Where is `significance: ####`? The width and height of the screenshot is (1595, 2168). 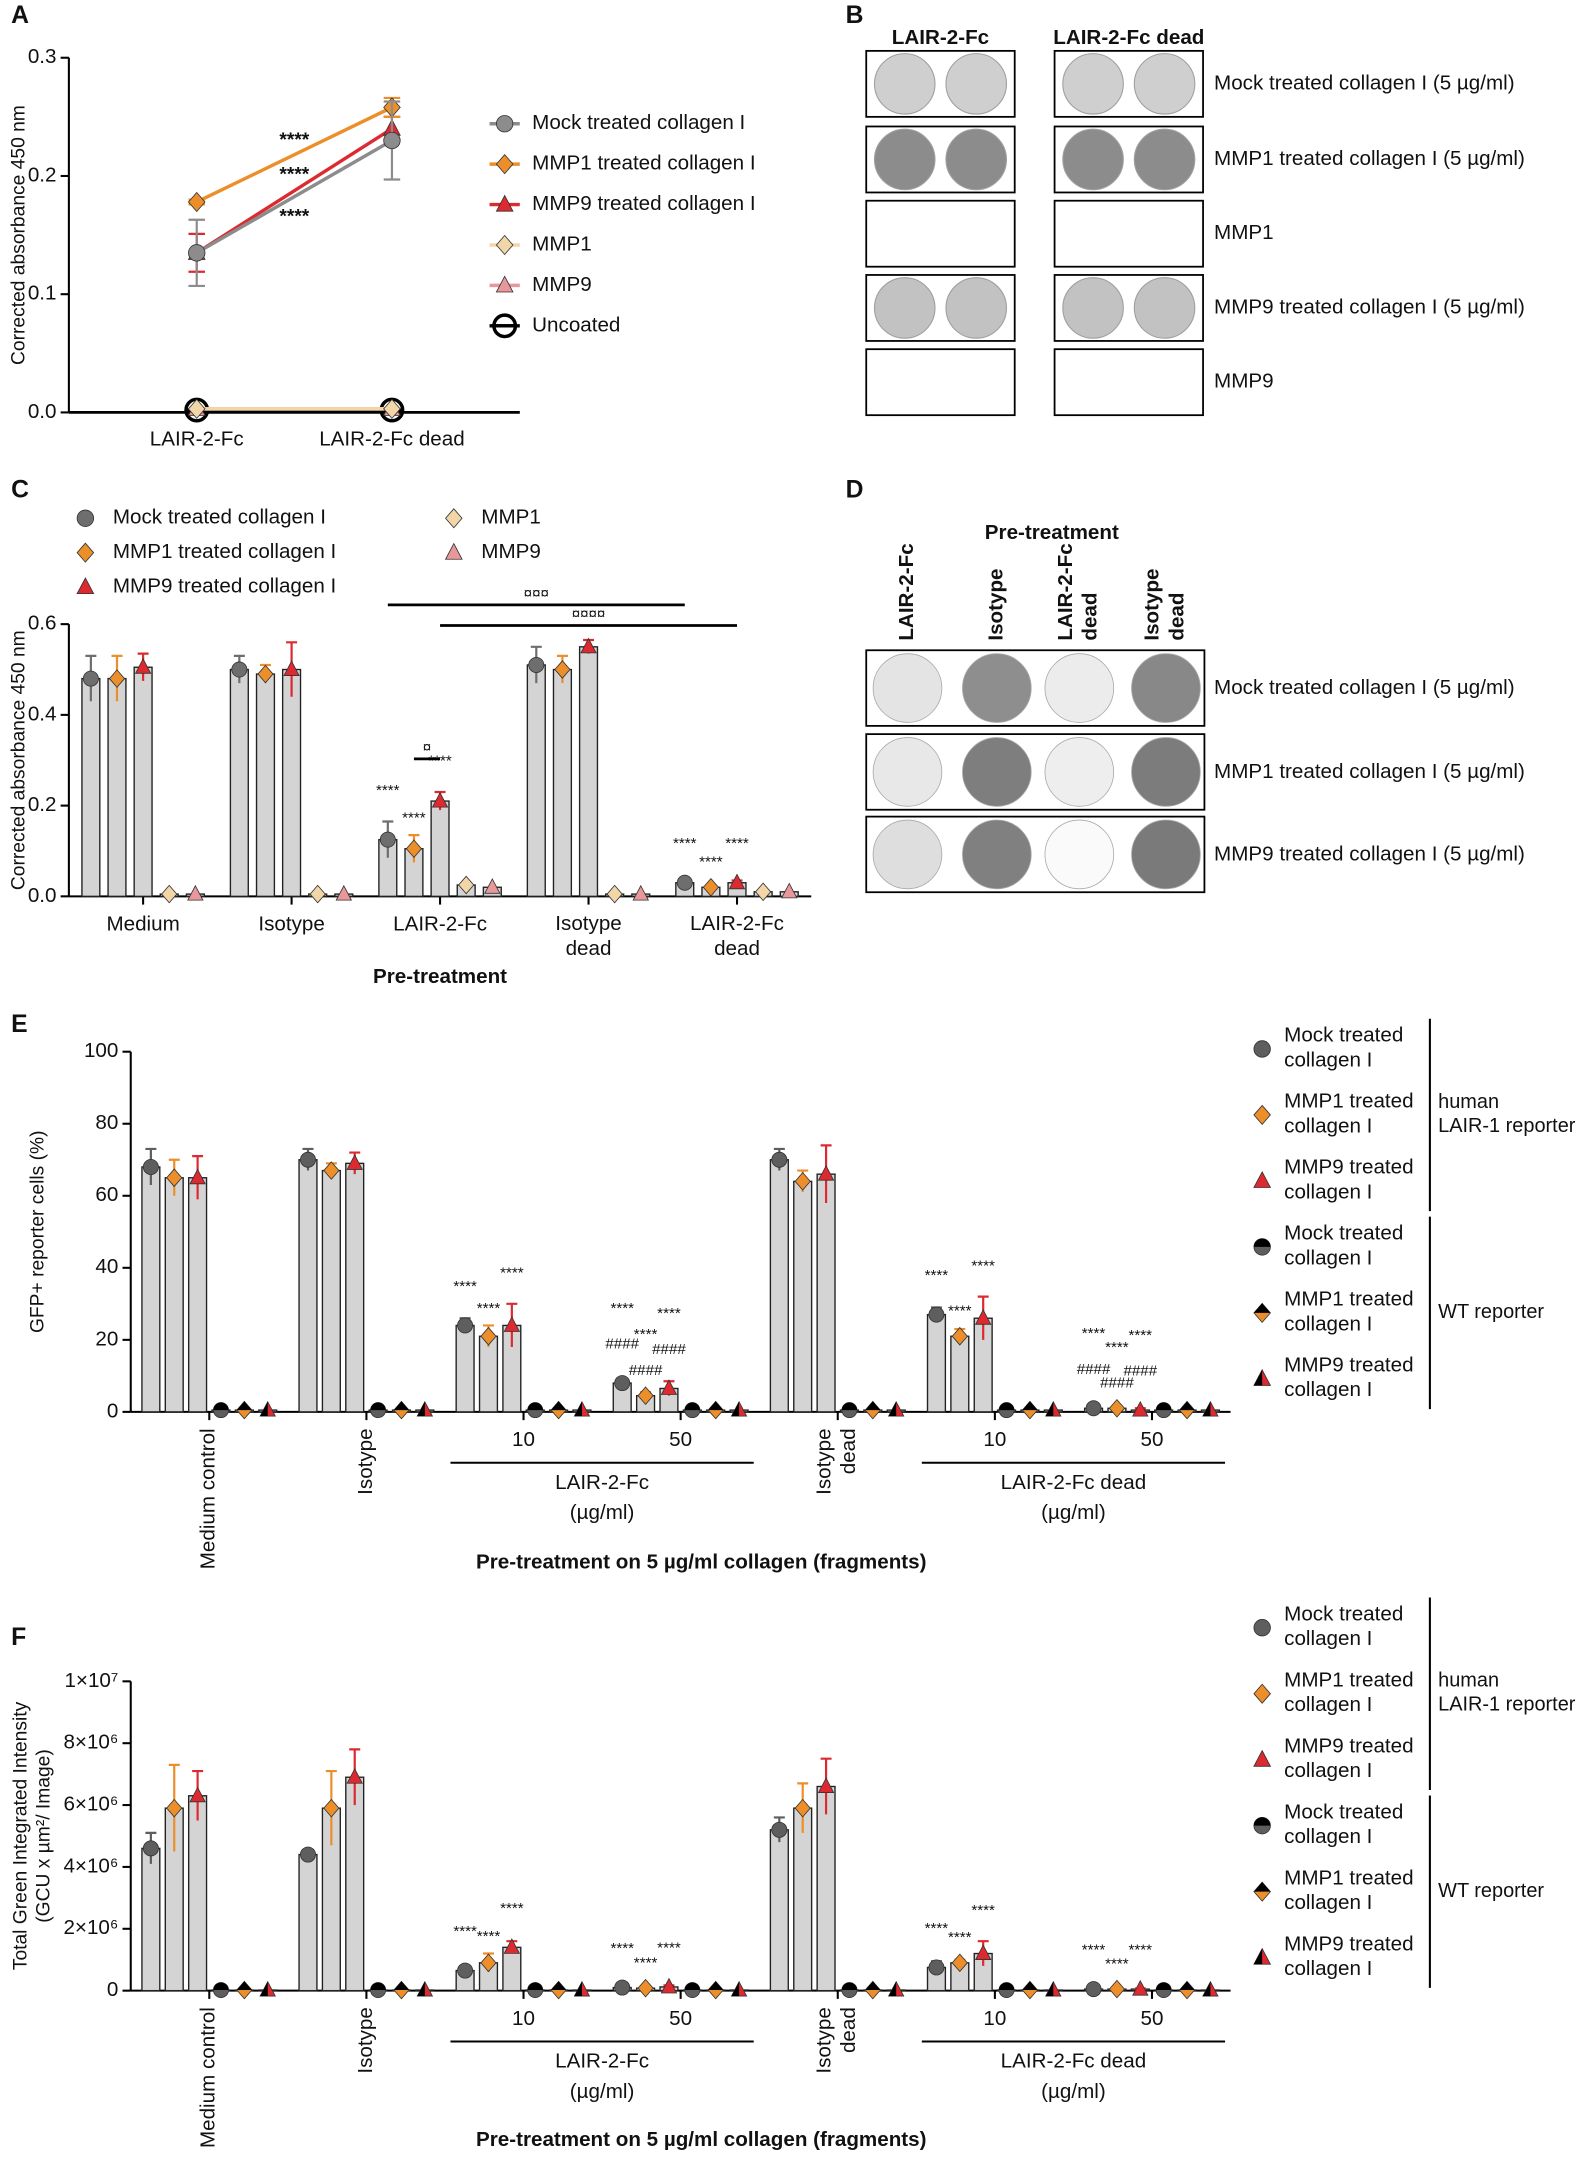 significance: #### is located at coordinates (669, 1349).